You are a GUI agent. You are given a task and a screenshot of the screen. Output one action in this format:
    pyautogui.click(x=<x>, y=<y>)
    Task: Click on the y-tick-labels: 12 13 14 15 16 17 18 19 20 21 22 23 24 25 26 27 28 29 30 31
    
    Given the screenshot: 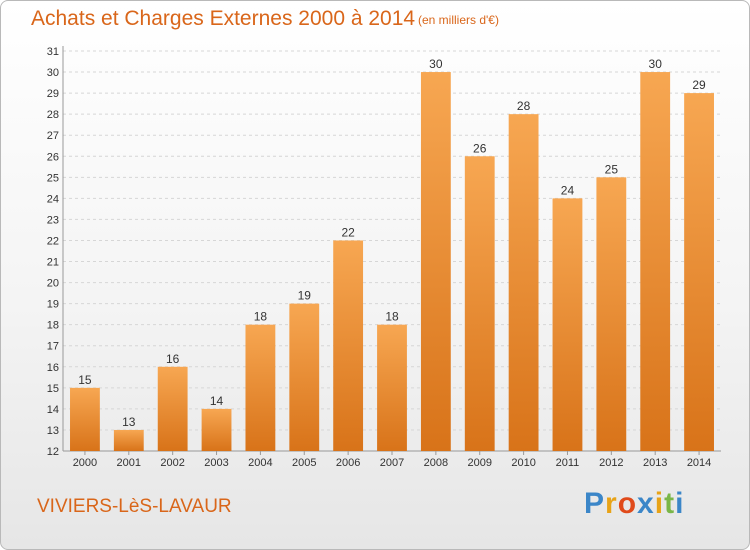 What is the action you would take?
    pyautogui.click(x=53, y=252)
    